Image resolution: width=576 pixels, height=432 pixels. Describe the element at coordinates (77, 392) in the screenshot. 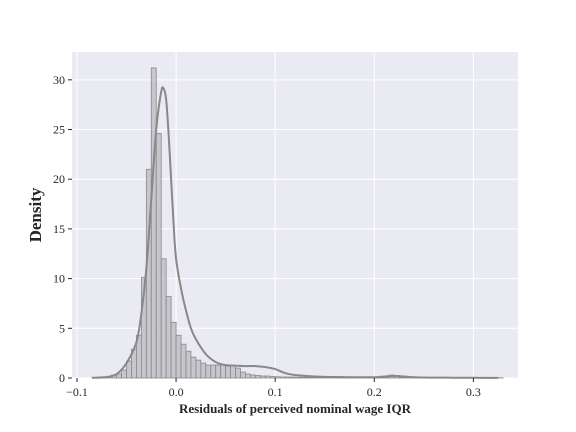

I see `x-tick-label: −0.1` at that location.